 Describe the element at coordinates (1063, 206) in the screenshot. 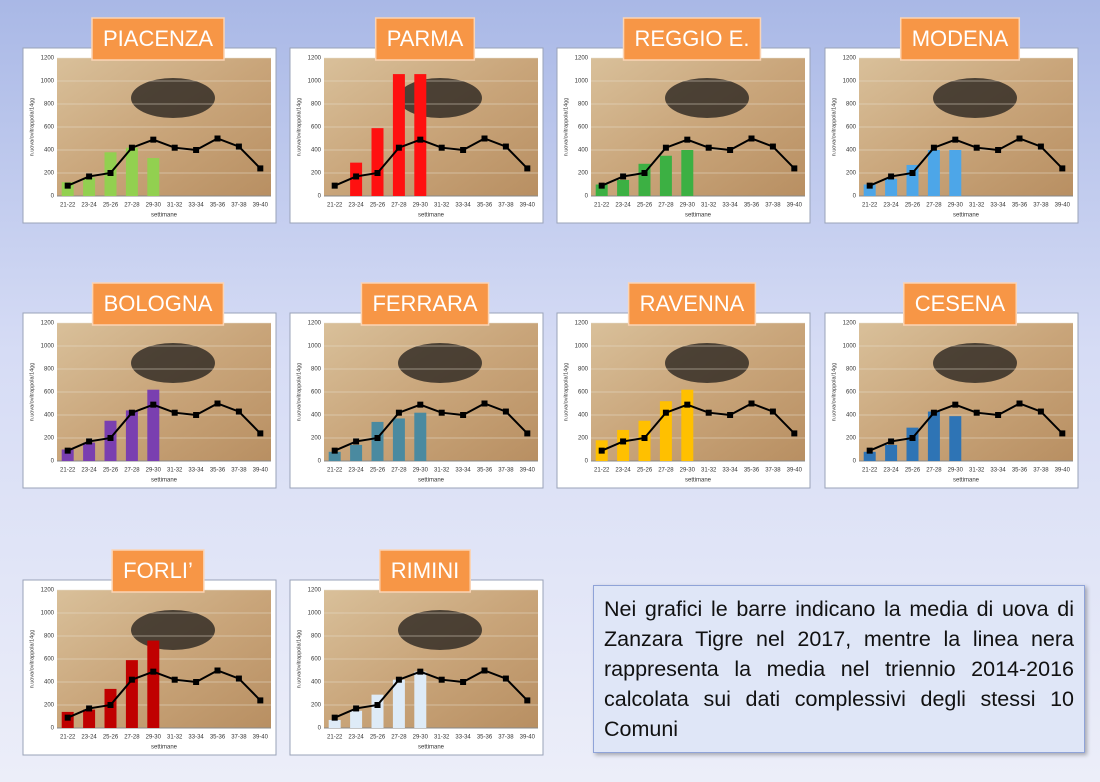

I see `x-tick-label: 39-40` at that location.